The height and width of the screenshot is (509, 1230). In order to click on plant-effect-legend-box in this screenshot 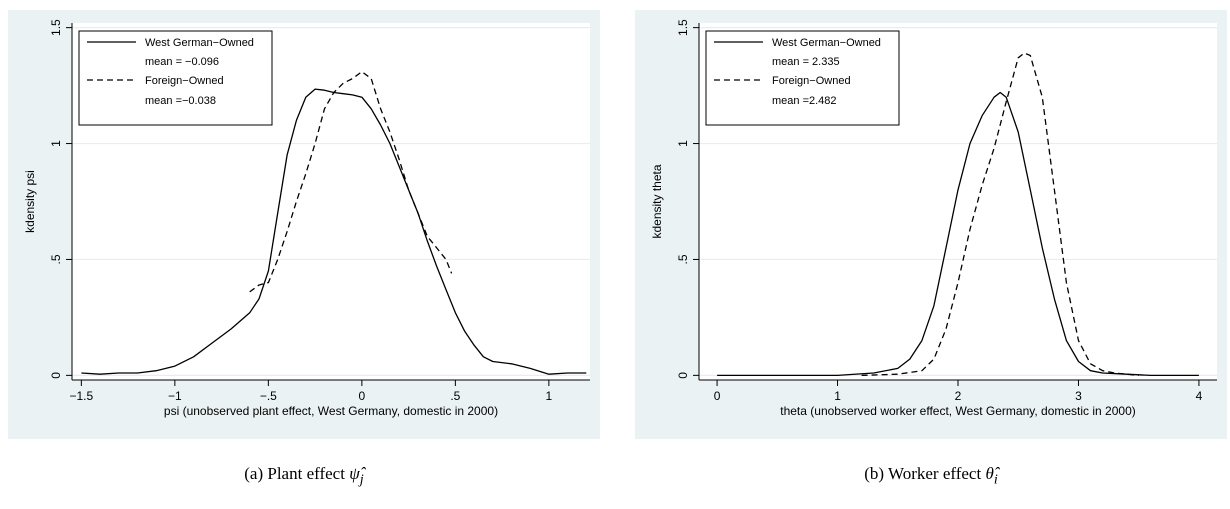, I will do `click(175, 78)`.